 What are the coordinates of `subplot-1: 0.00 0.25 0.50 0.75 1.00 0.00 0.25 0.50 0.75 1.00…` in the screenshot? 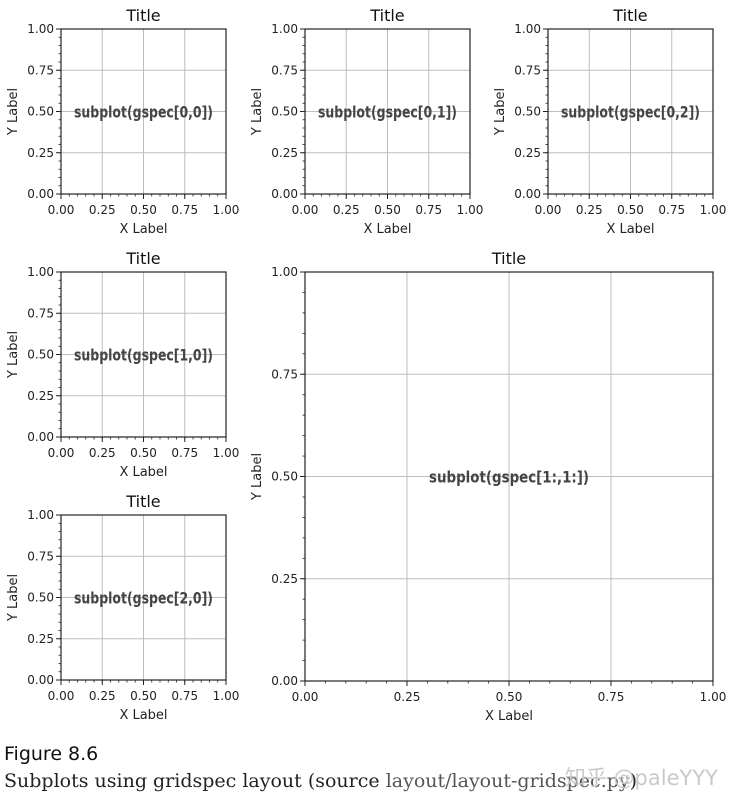 It's located at (366, 121).